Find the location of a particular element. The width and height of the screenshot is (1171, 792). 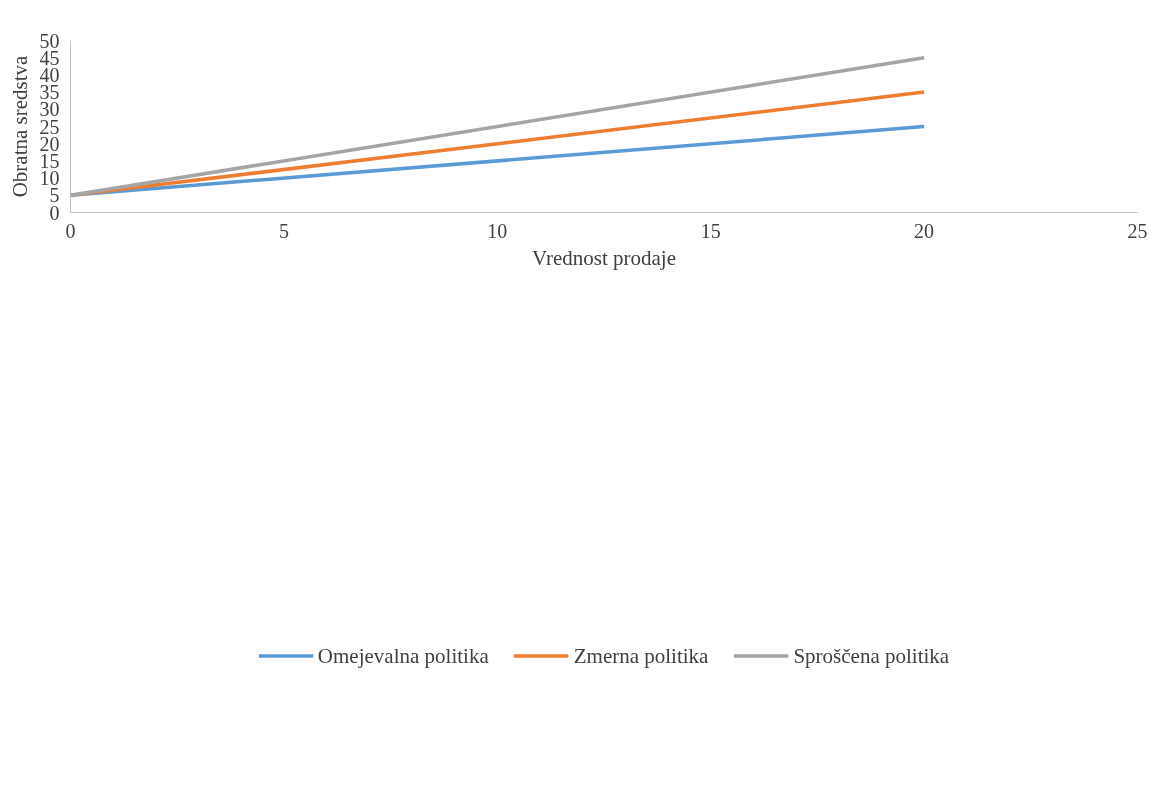

legend-label: Omejevalna politika is located at coordinates (403, 656).